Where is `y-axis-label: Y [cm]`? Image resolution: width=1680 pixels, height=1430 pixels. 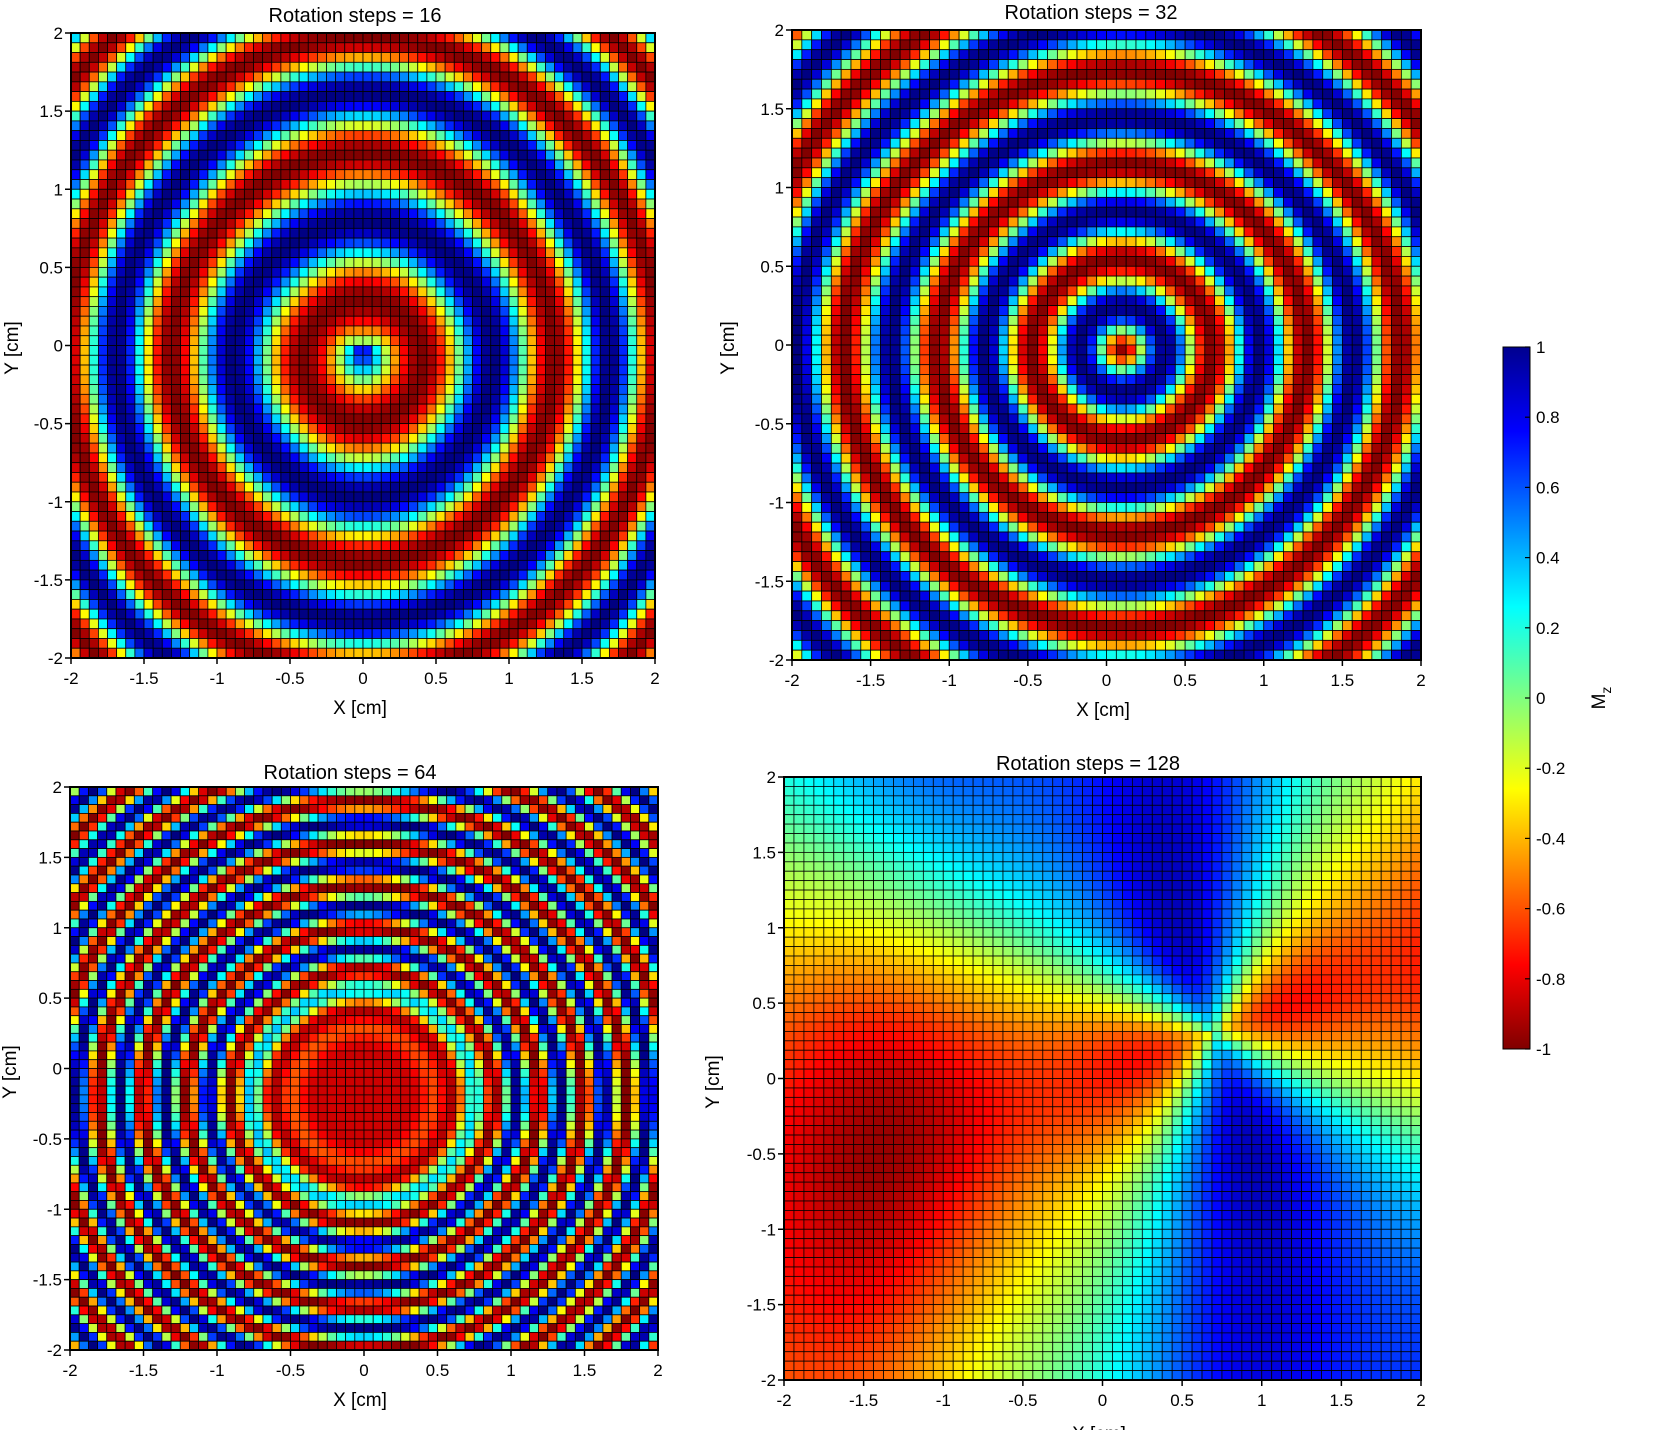 y-axis-label: Y [cm] is located at coordinates (12, 348).